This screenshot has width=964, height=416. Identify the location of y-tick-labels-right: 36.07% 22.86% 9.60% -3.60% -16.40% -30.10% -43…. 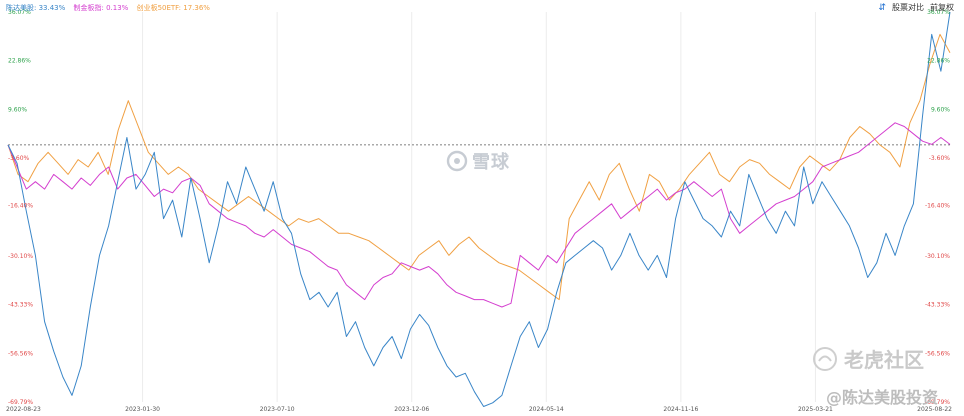
(937, 207).